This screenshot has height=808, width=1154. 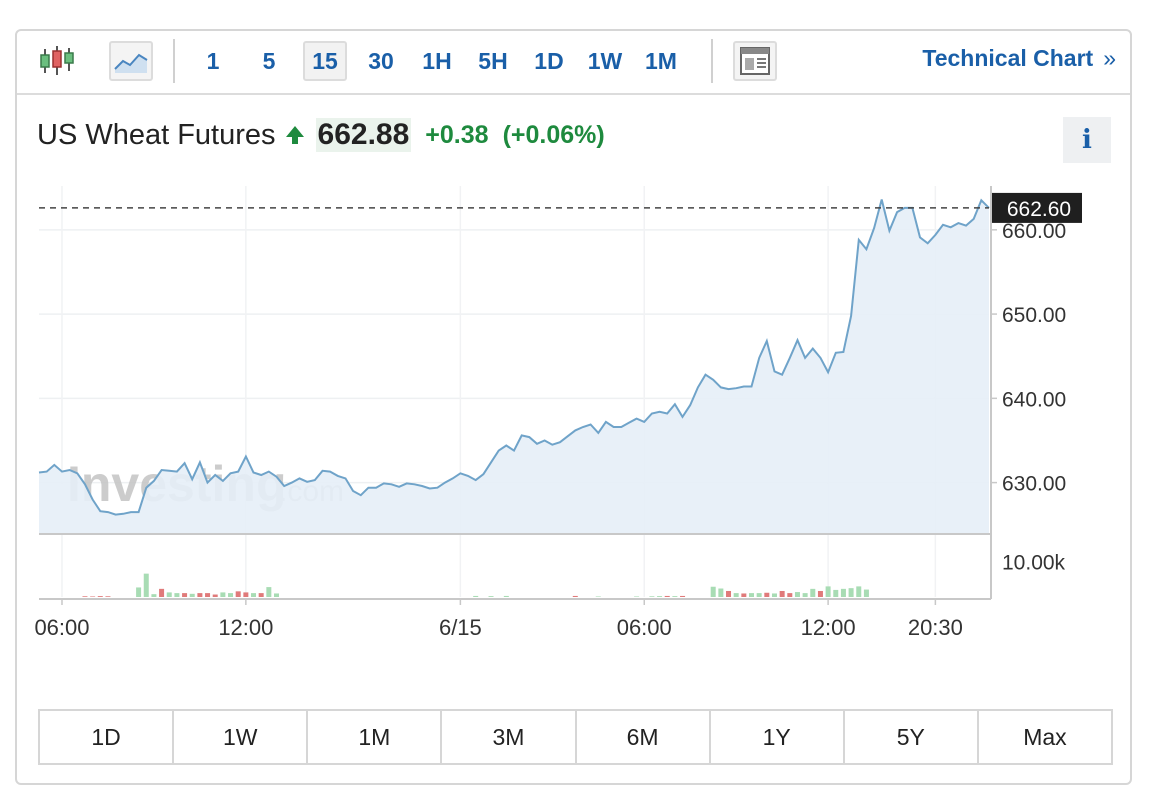 What do you see at coordinates (363, 135) in the screenshot?
I see `last-price: 662.88` at bounding box center [363, 135].